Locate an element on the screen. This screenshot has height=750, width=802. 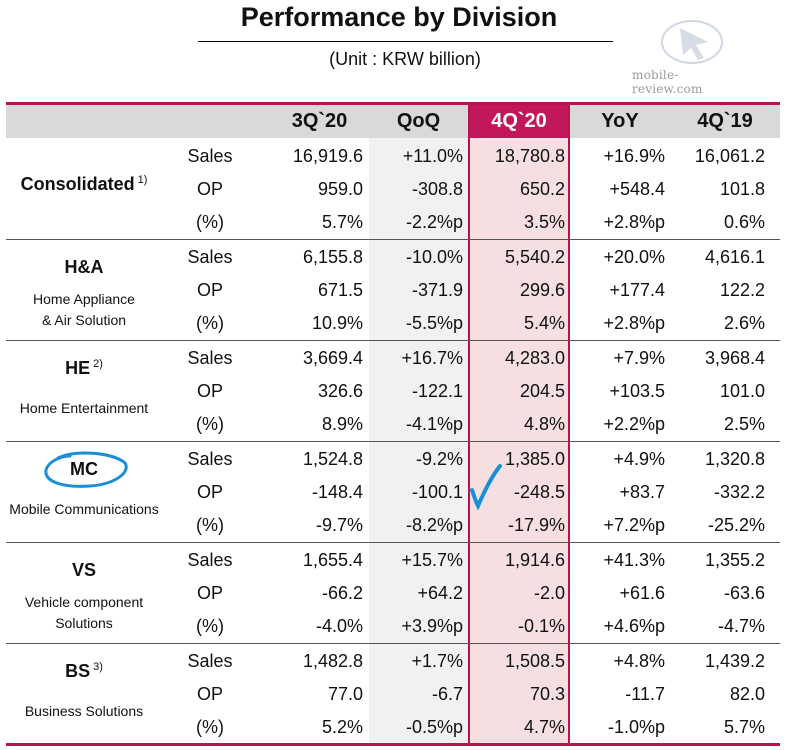
table-cell: -4.7% is located at coordinates (741, 626).